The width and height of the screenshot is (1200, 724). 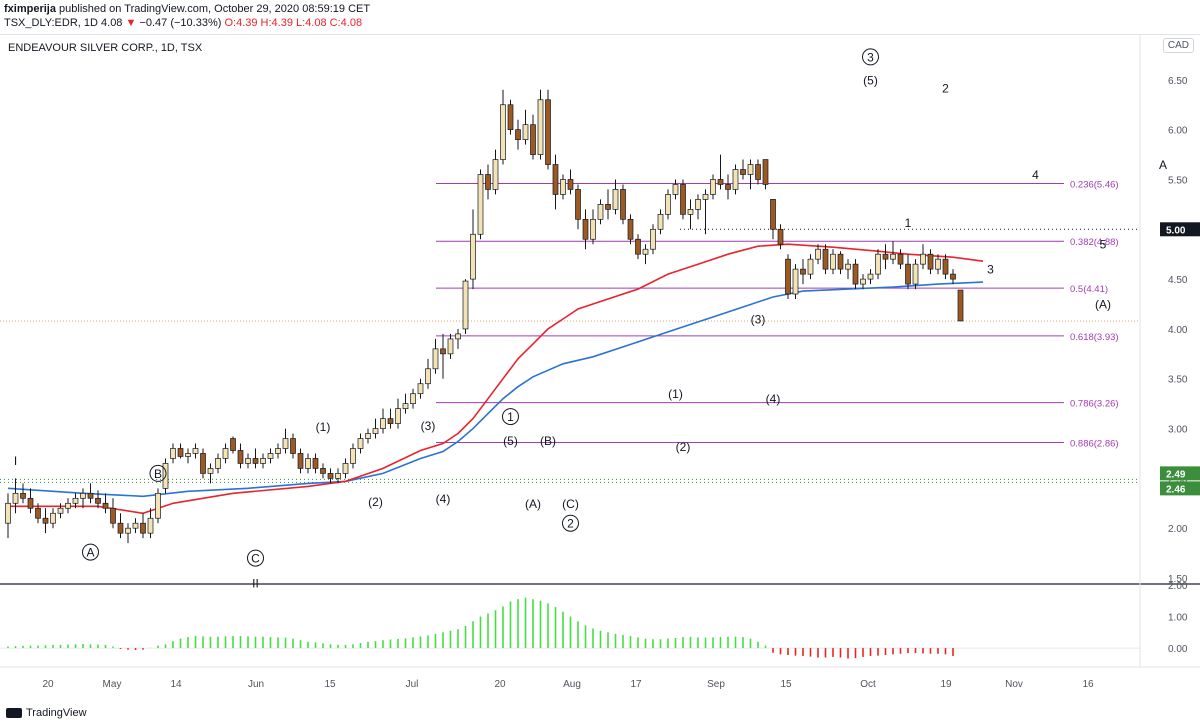 I want to click on footer-brand: TradingView, so click(x=56, y=713).